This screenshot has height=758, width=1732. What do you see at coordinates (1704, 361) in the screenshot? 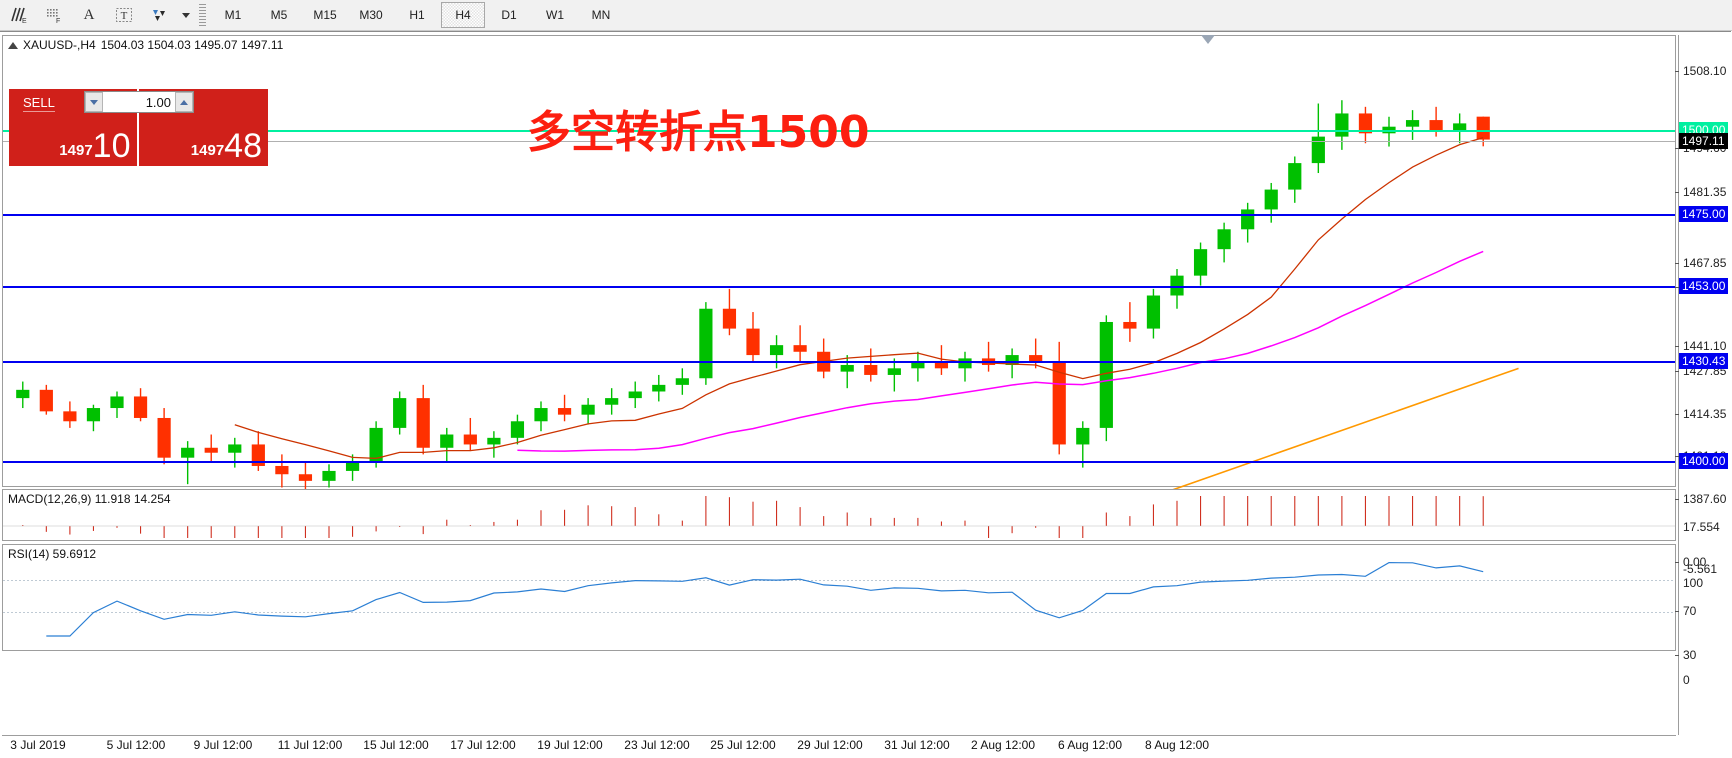
I see `level-label-1430: 1430.43` at bounding box center [1704, 361].